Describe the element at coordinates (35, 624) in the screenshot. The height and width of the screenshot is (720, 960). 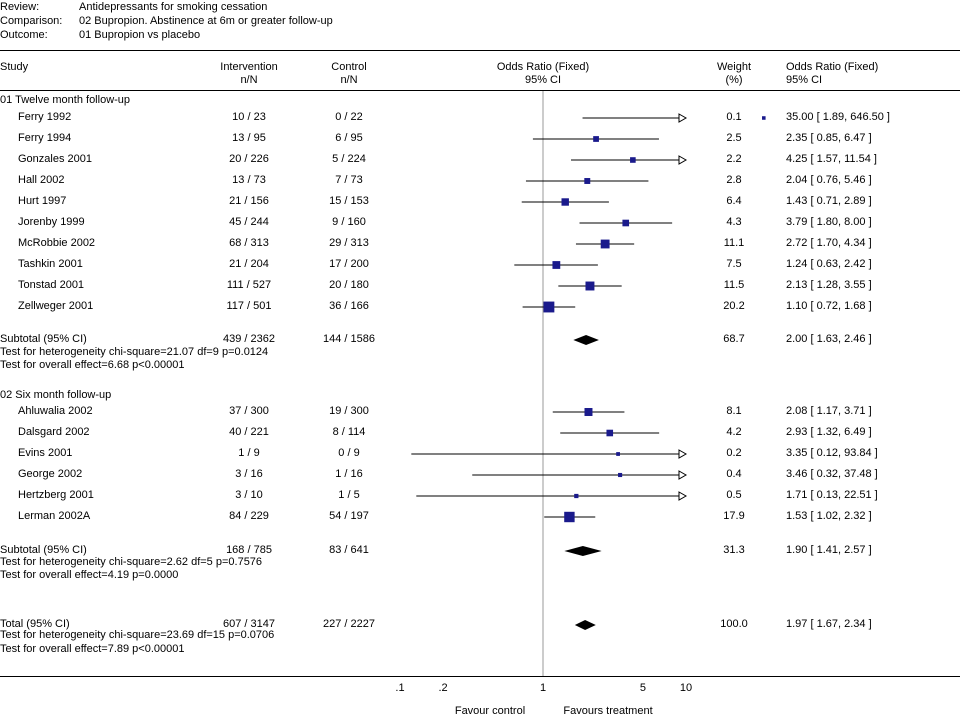
I see `total-label: Total (95% CI)` at that location.